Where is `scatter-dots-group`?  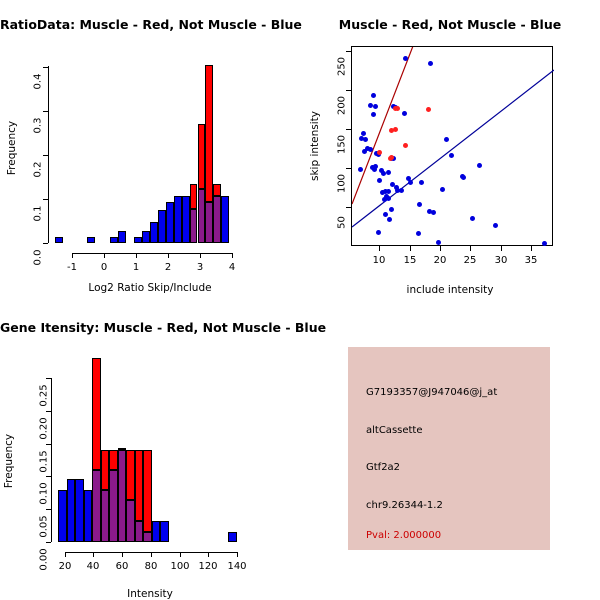 scatter-dots-group is located at coordinates (453, 147).